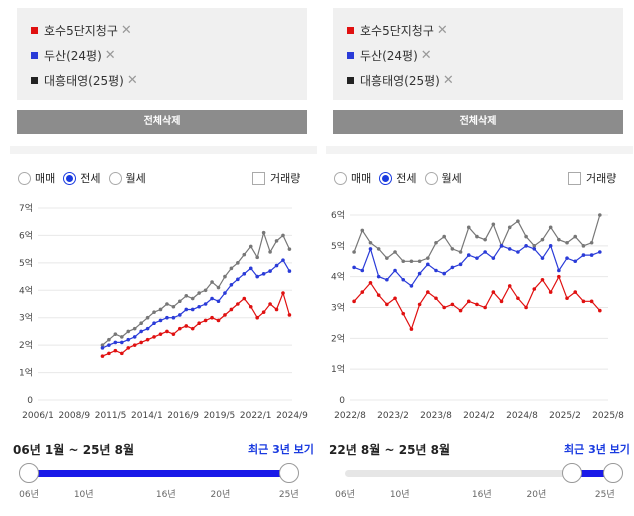  I want to click on slider-track, so click(479, 473).